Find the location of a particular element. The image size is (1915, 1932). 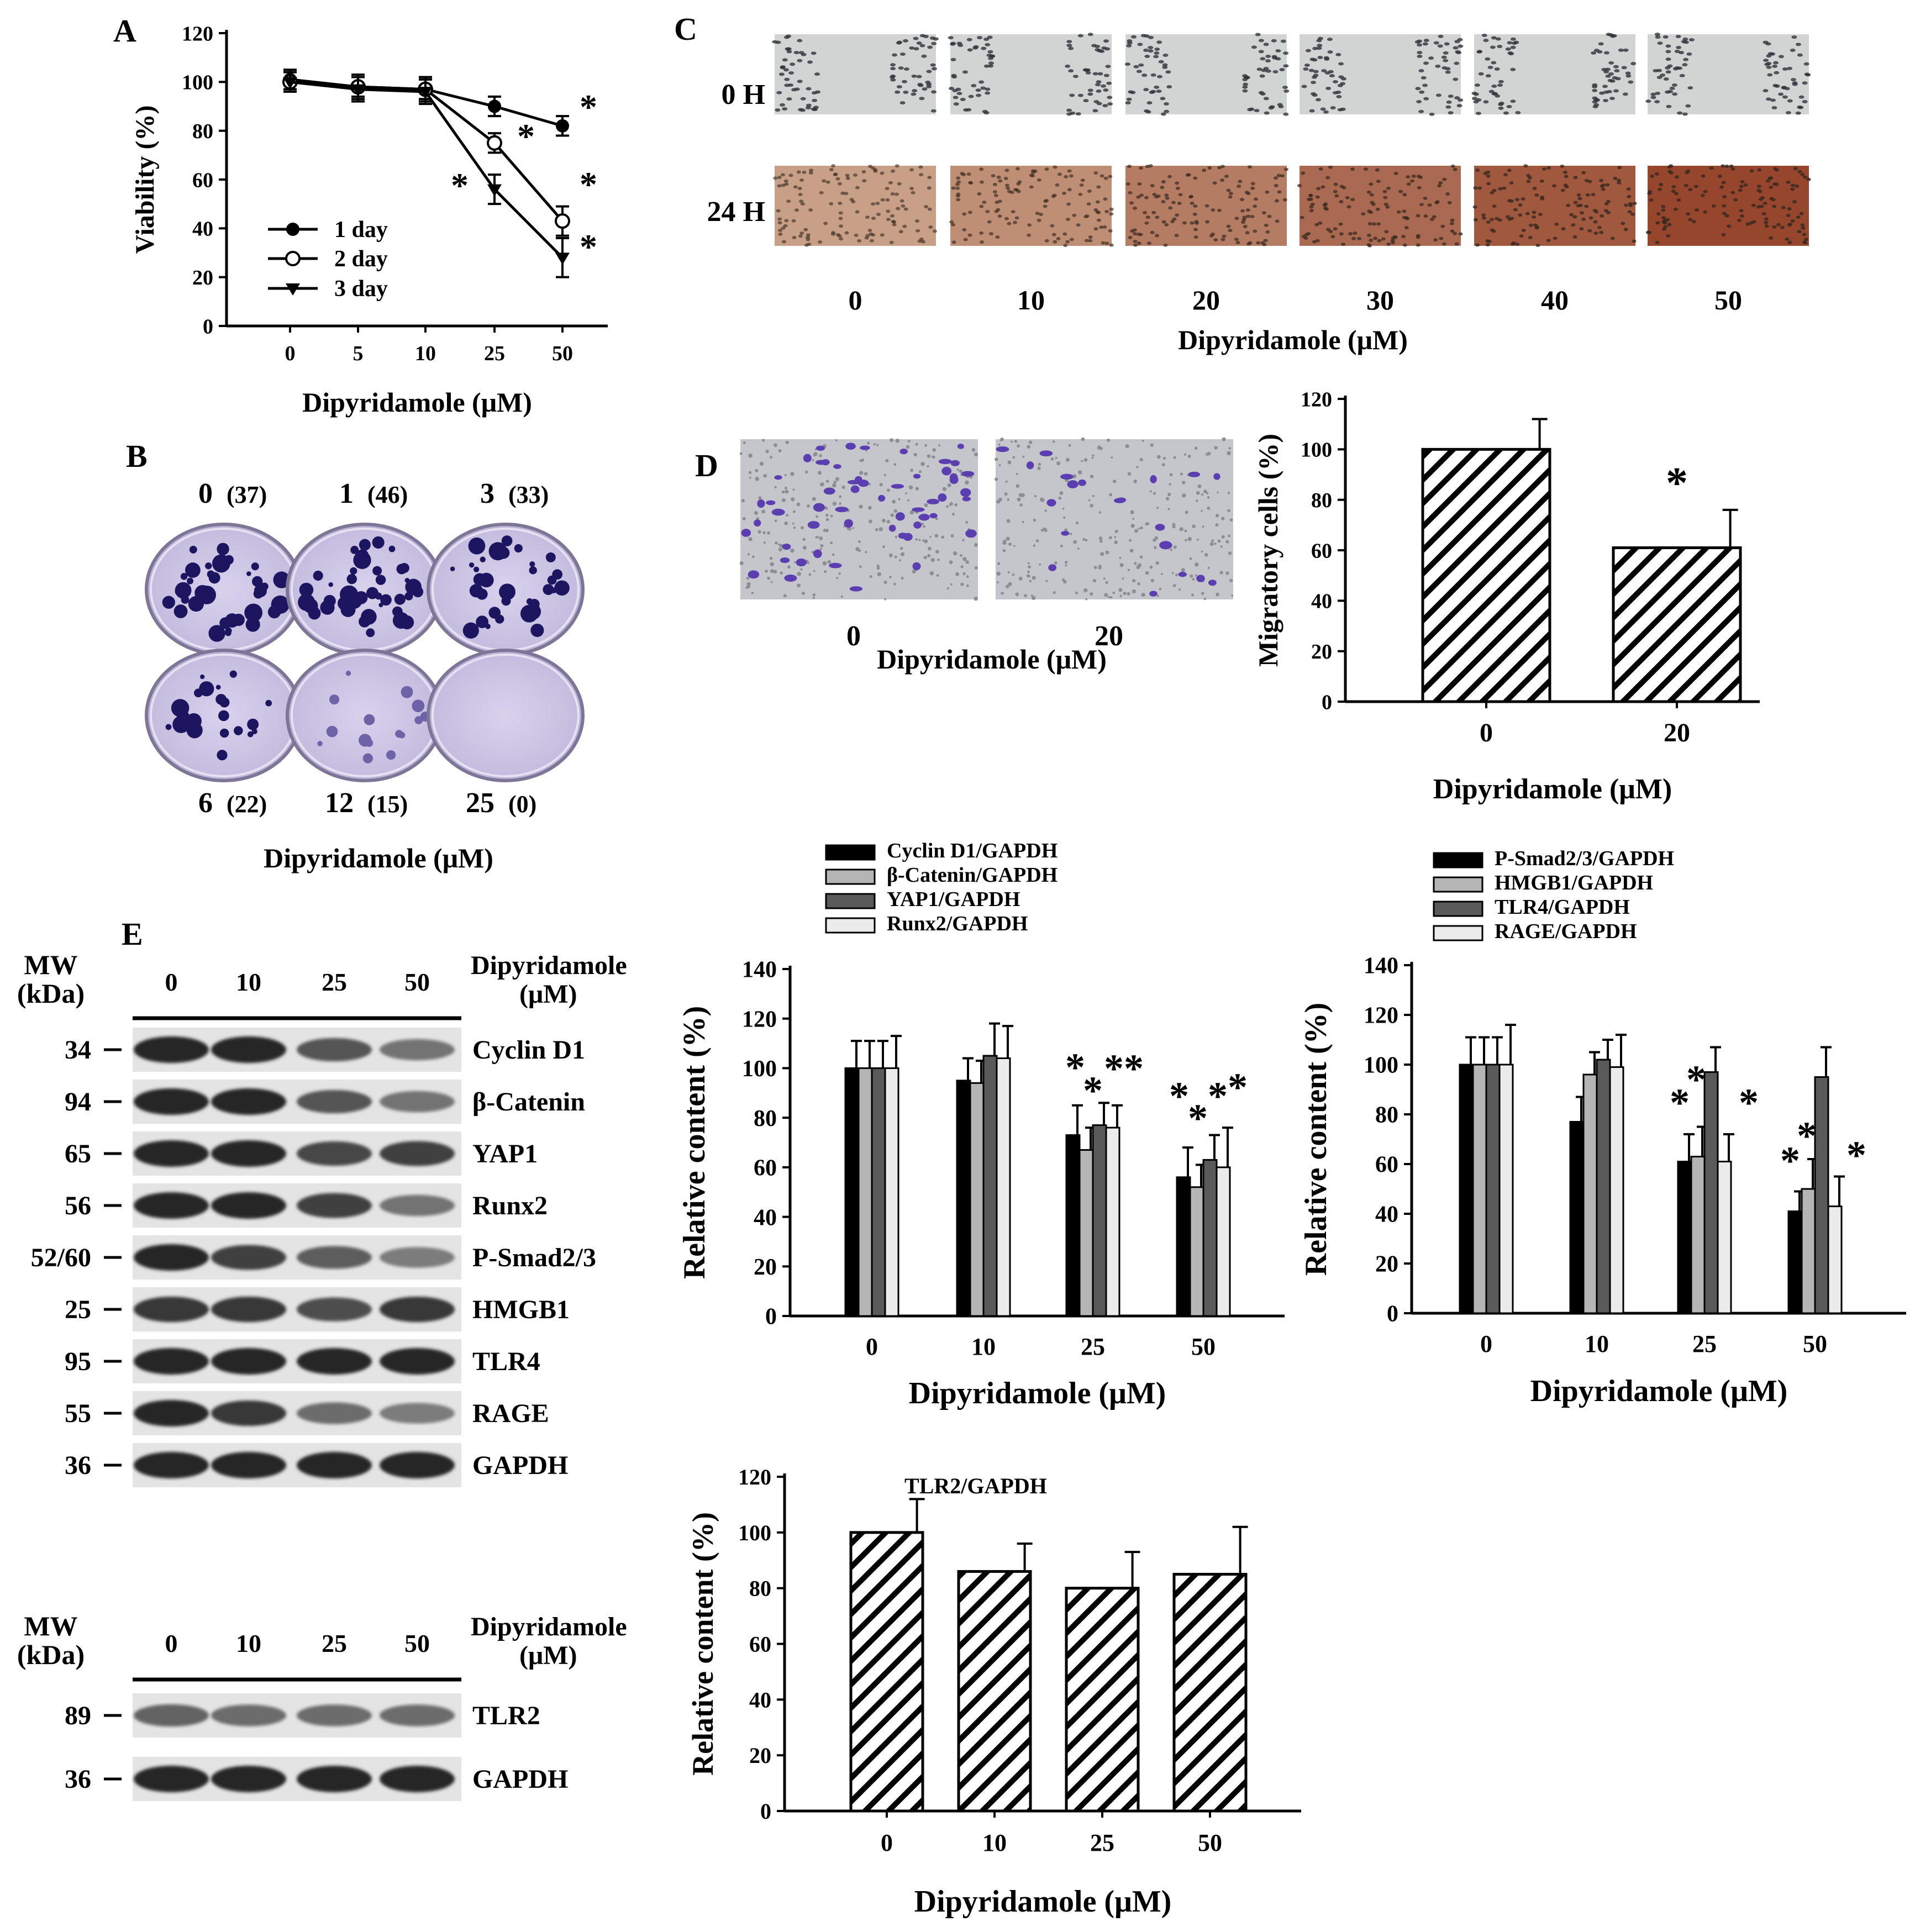

x-tick-label: 10 is located at coordinates (994, 1843).